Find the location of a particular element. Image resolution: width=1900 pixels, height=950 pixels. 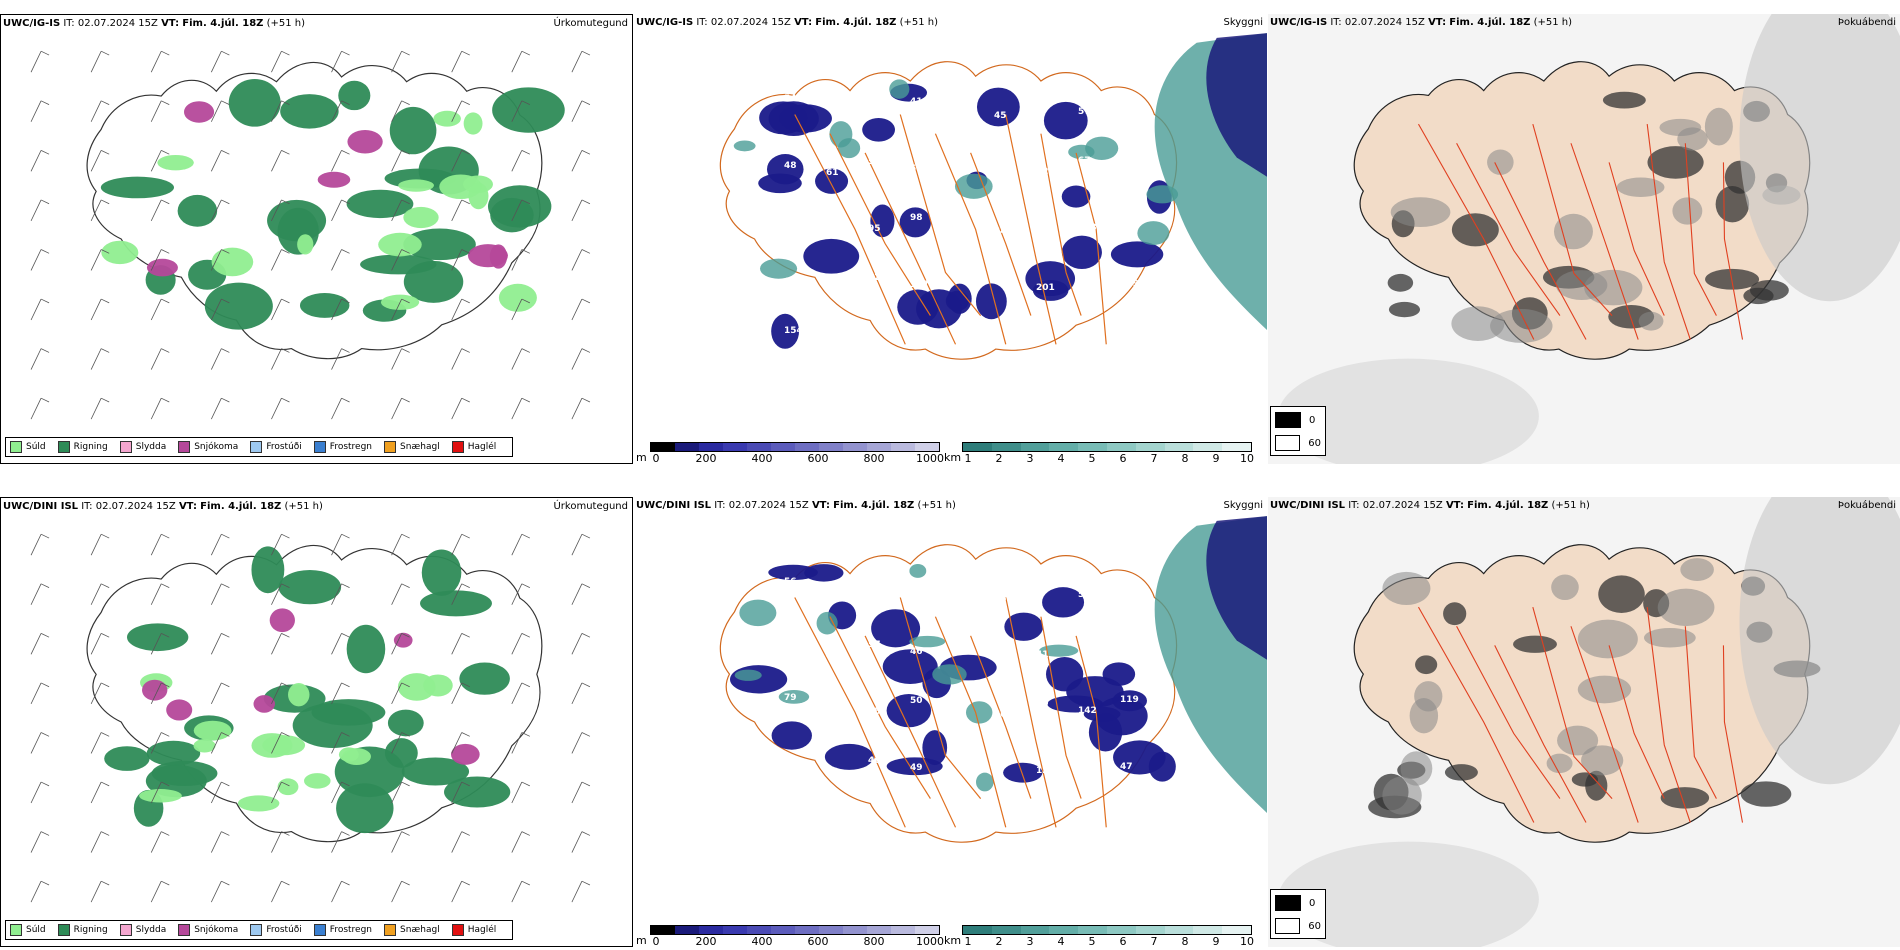

colorbar-tick: 0 is located at coordinates (656, 941).